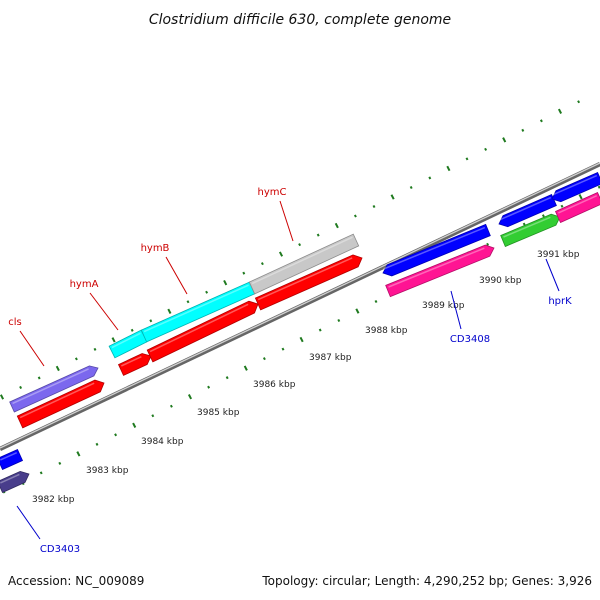 The image size is (600, 600). Describe the element at coordinates (558, 255) in the screenshot. I see `scale-label: 3991 kbp` at that location.